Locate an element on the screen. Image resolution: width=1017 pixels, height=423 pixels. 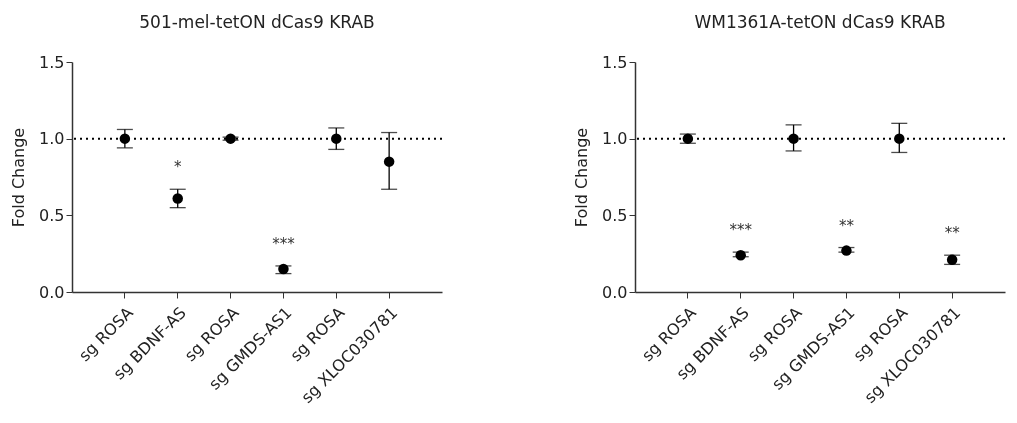
annotation: * is located at coordinates (177, 167).